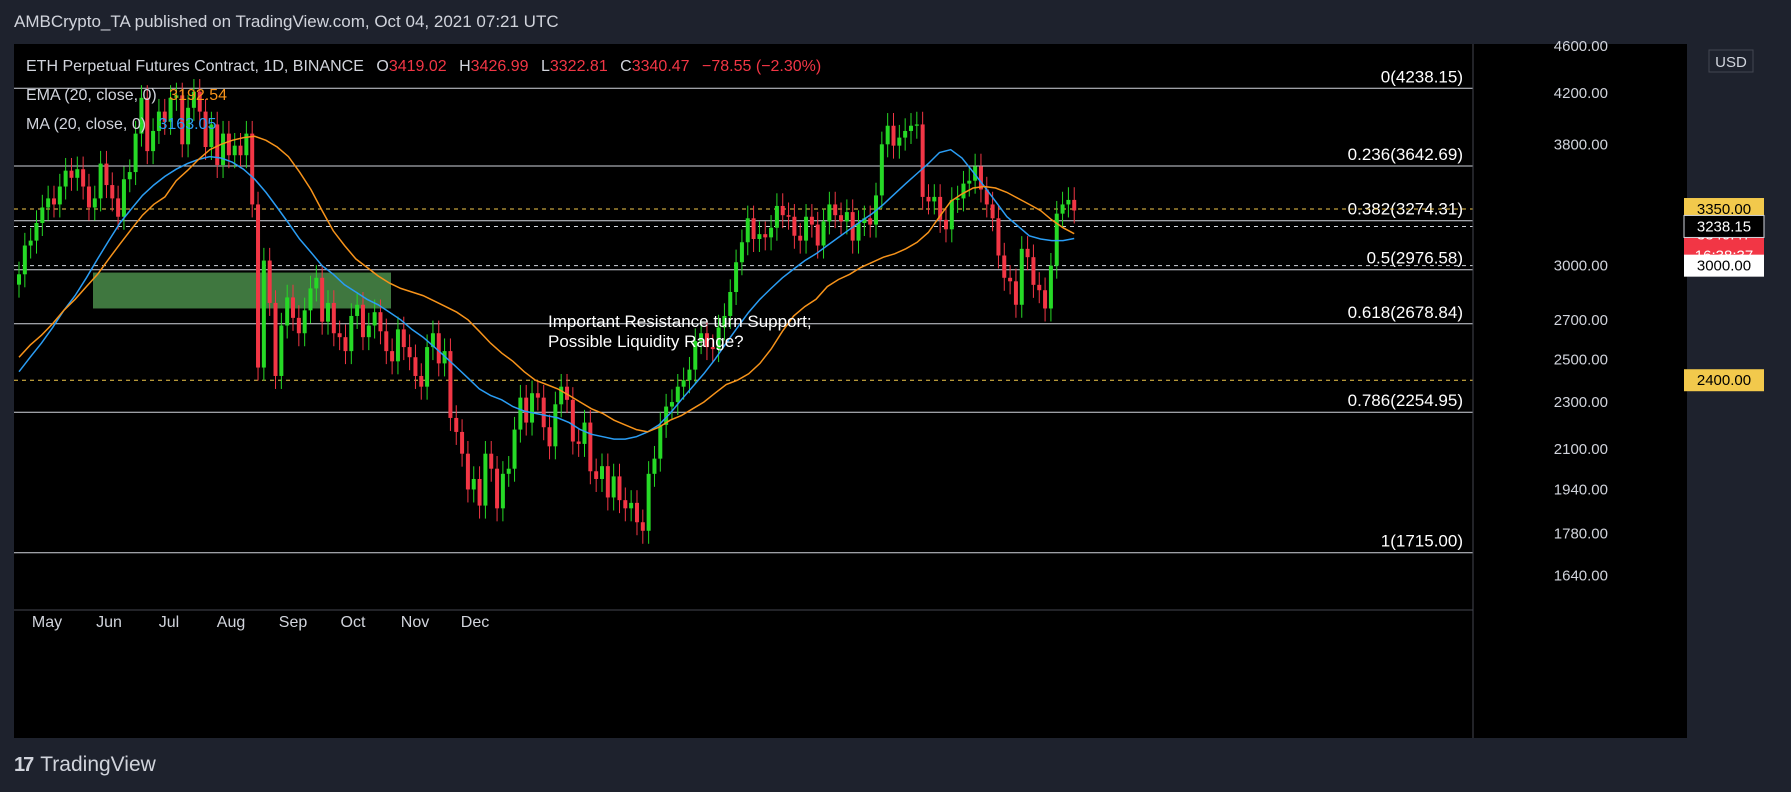 This screenshot has width=1791, height=792. What do you see at coordinates (353, 622) in the screenshot?
I see `month-label: Oct` at bounding box center [353, 622].